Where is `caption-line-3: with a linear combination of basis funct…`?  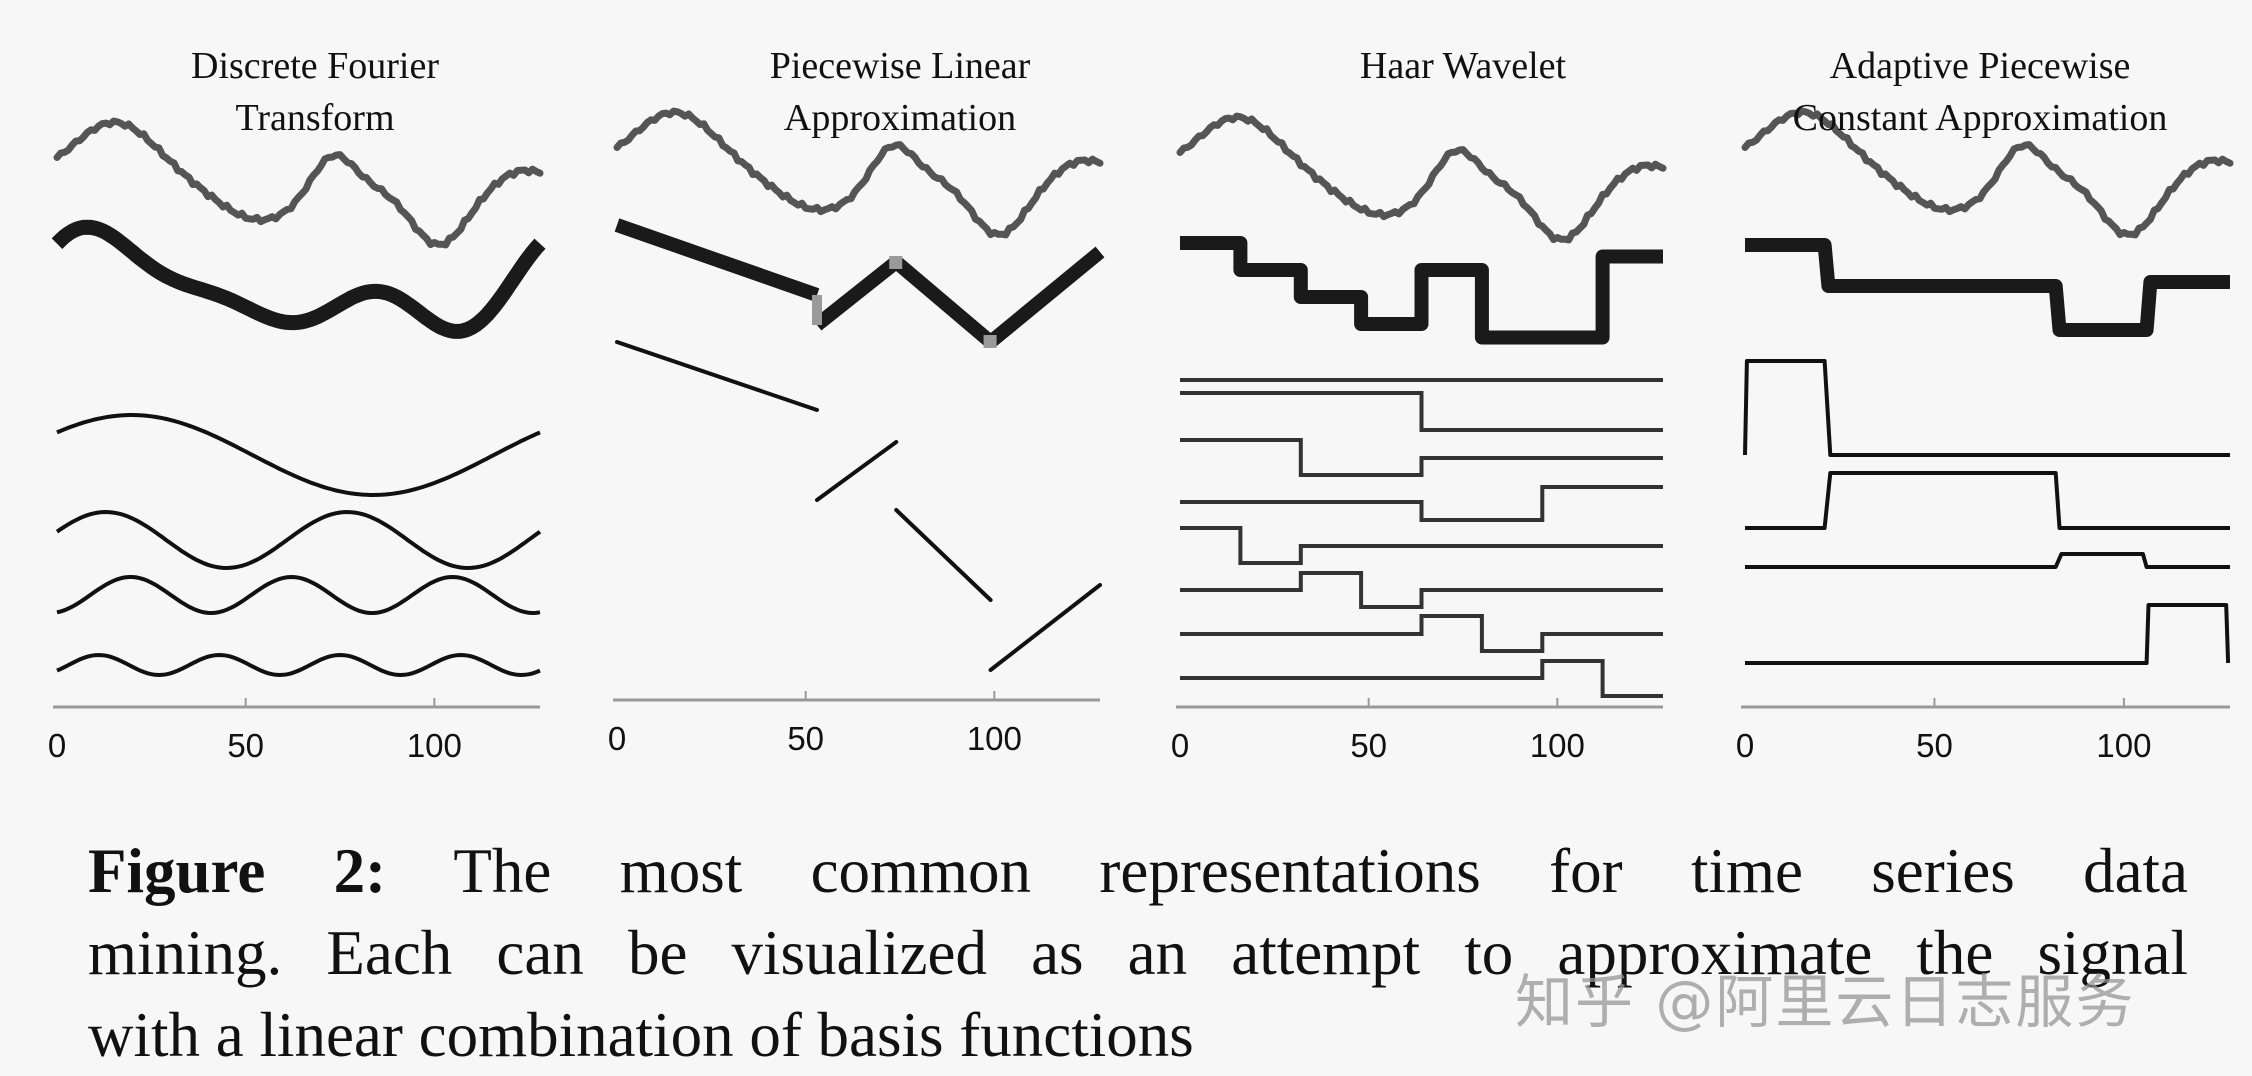 caption-line-3: with a linear combination of basis funct… is located at coordinates (641, 1035).